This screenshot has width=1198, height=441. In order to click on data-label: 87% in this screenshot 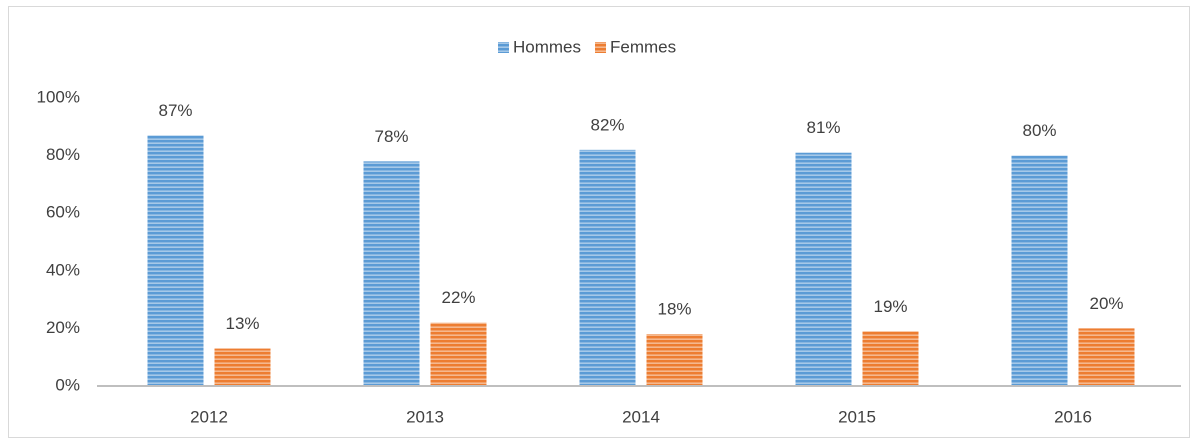, I will do `click(175, 110)`.